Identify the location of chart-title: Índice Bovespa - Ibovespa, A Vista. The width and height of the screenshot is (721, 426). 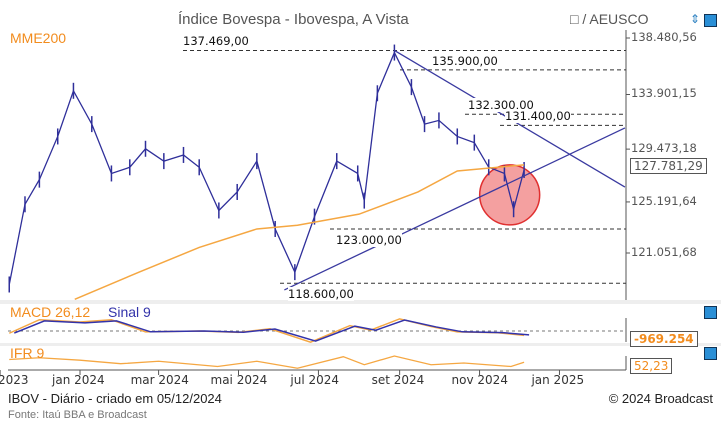
(293, 19).